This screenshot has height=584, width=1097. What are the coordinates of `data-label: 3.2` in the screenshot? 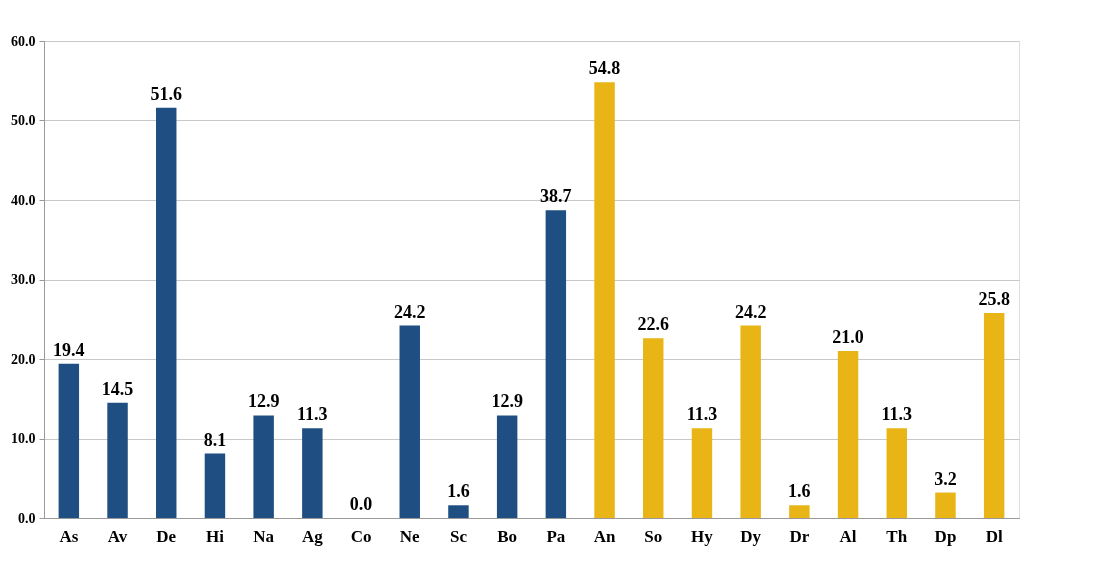 It's located at (945, 478).